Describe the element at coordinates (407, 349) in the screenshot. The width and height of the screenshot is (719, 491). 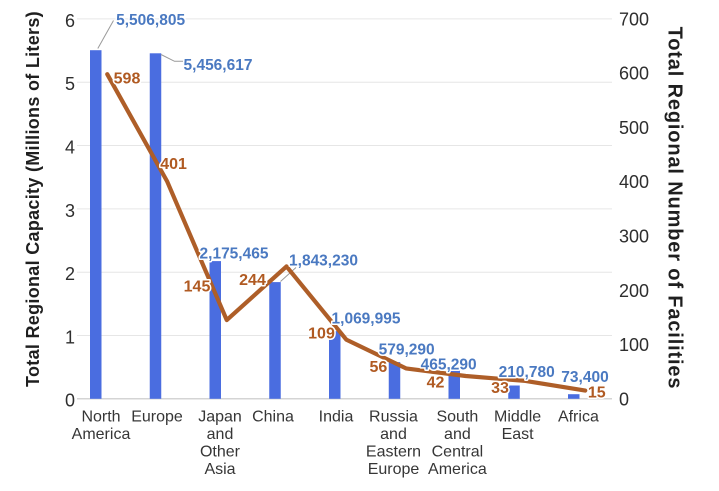
I see `svg-text: 579,290` at that location.